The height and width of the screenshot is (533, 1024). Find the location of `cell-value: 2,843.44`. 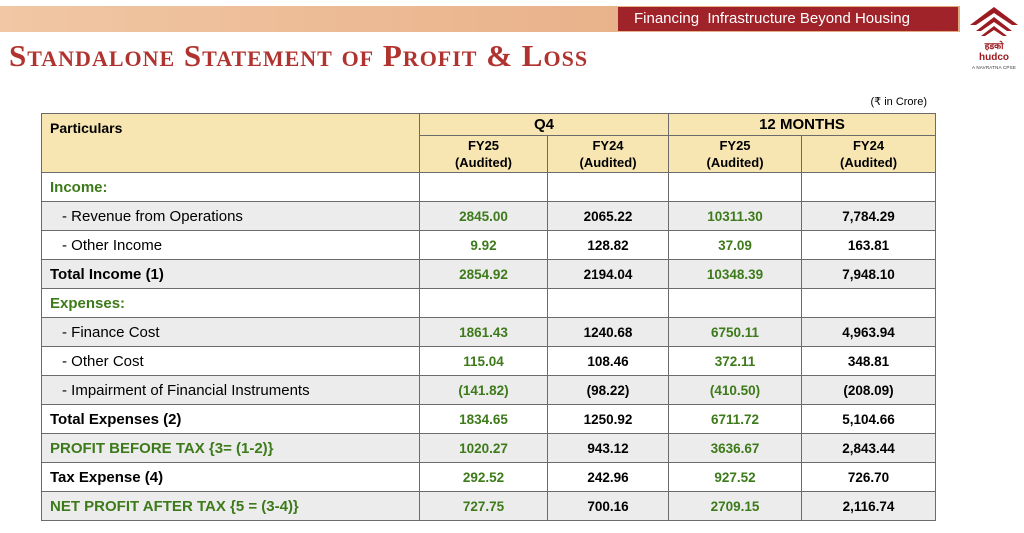

cell-value: 2,843.44 is located at coordinates (869, 448).